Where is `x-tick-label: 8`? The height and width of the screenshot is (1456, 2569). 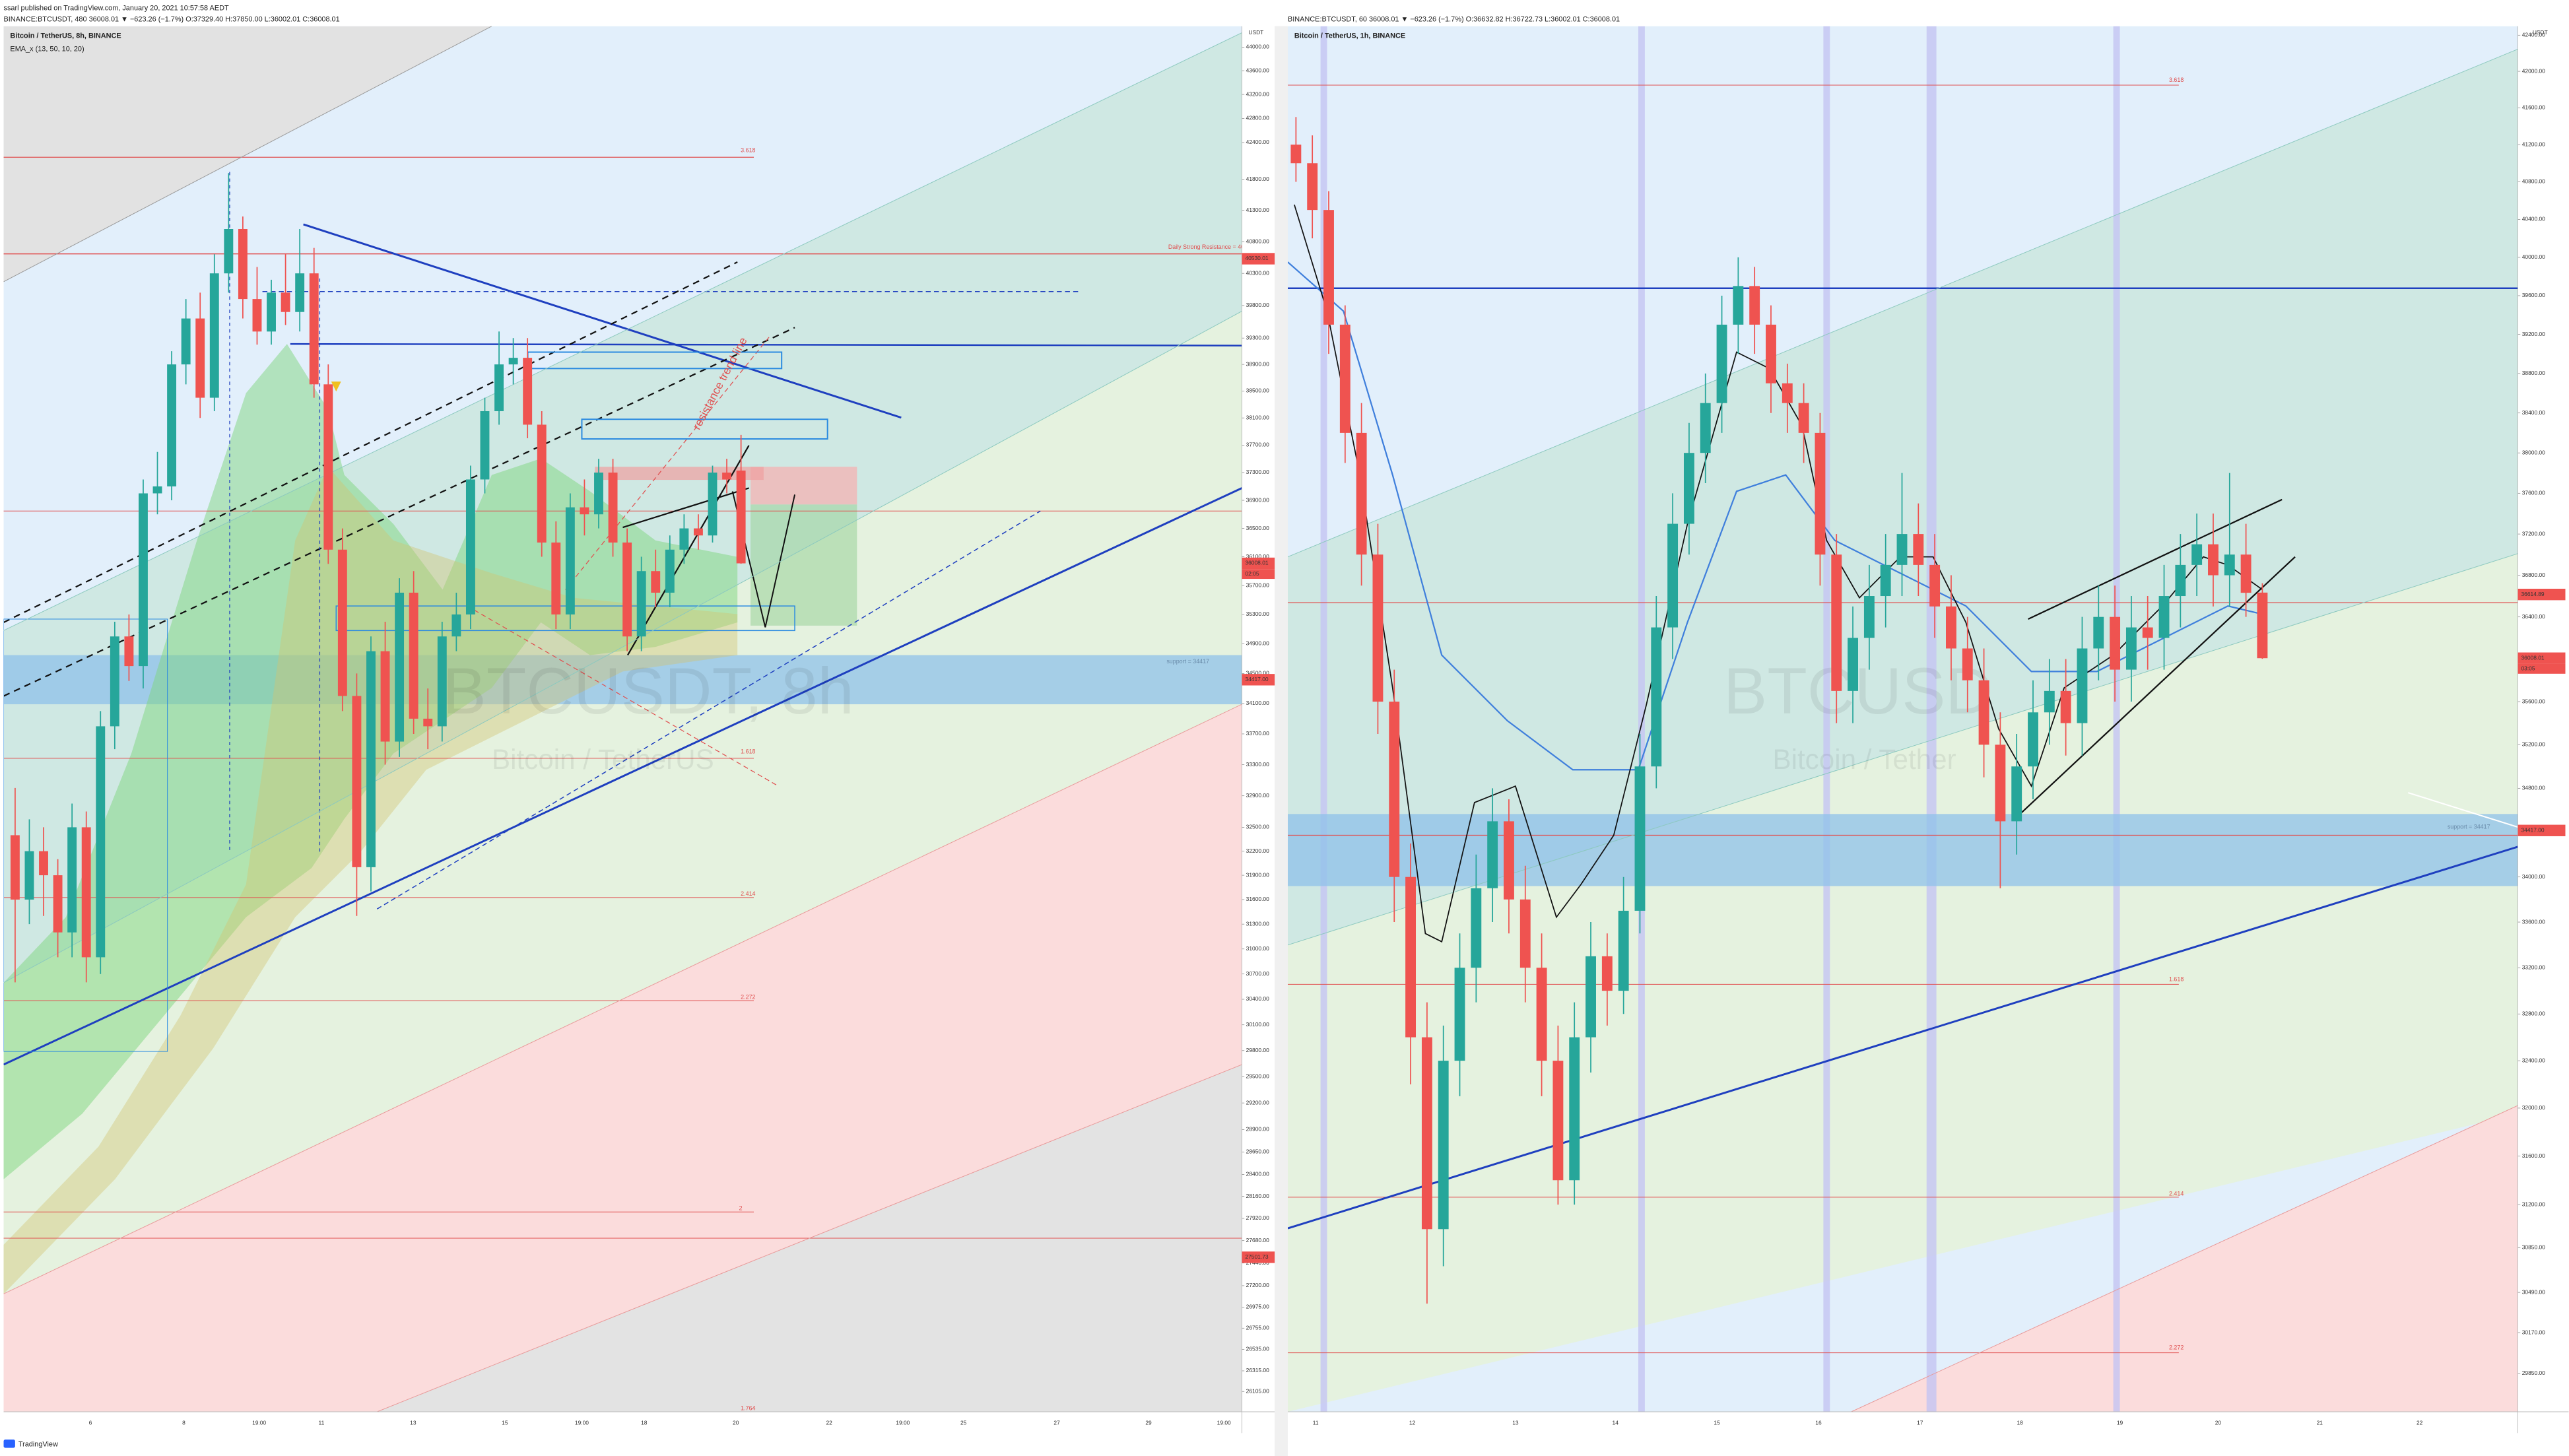 x-tick-label: 8 is located at coordinates (183, 1423).